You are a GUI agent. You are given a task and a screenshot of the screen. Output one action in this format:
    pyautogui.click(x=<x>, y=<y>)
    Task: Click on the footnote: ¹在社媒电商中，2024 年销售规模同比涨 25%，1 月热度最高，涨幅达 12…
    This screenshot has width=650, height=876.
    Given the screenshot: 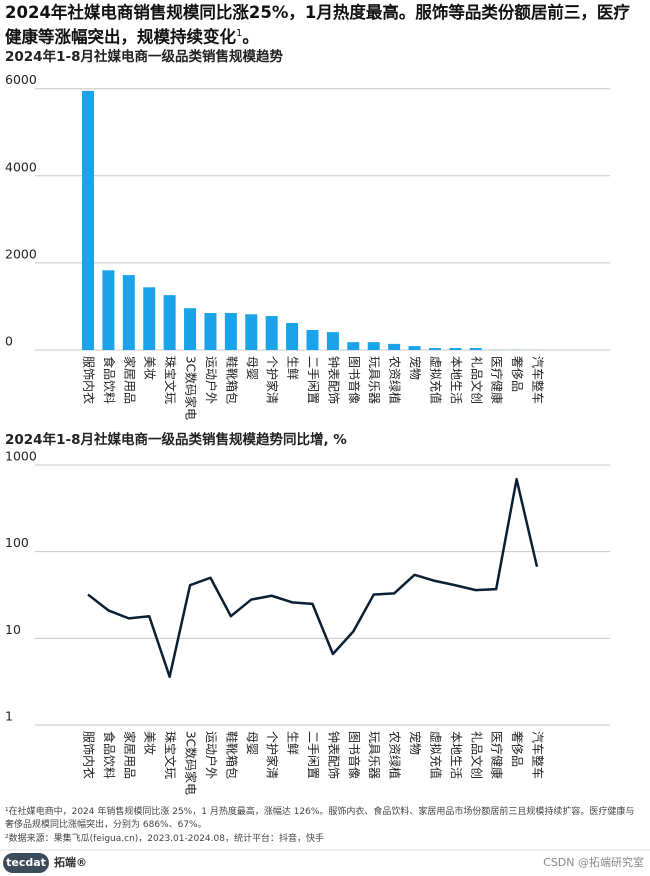 What is the action you would take?
    pyautogui.click(x=320, y=818)
    